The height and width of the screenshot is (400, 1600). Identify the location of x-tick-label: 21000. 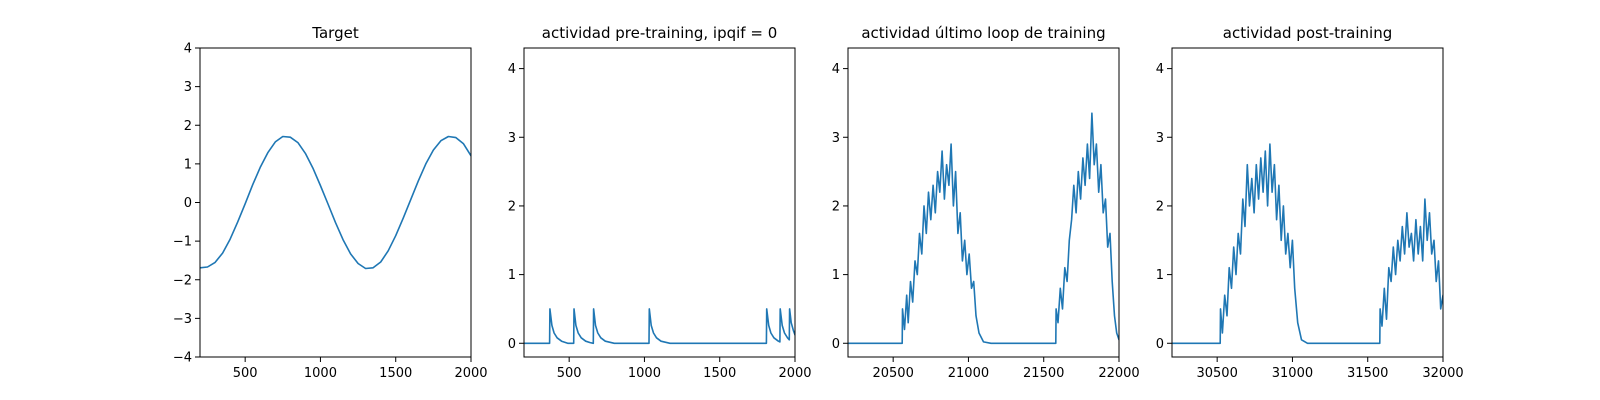
(968, 373).